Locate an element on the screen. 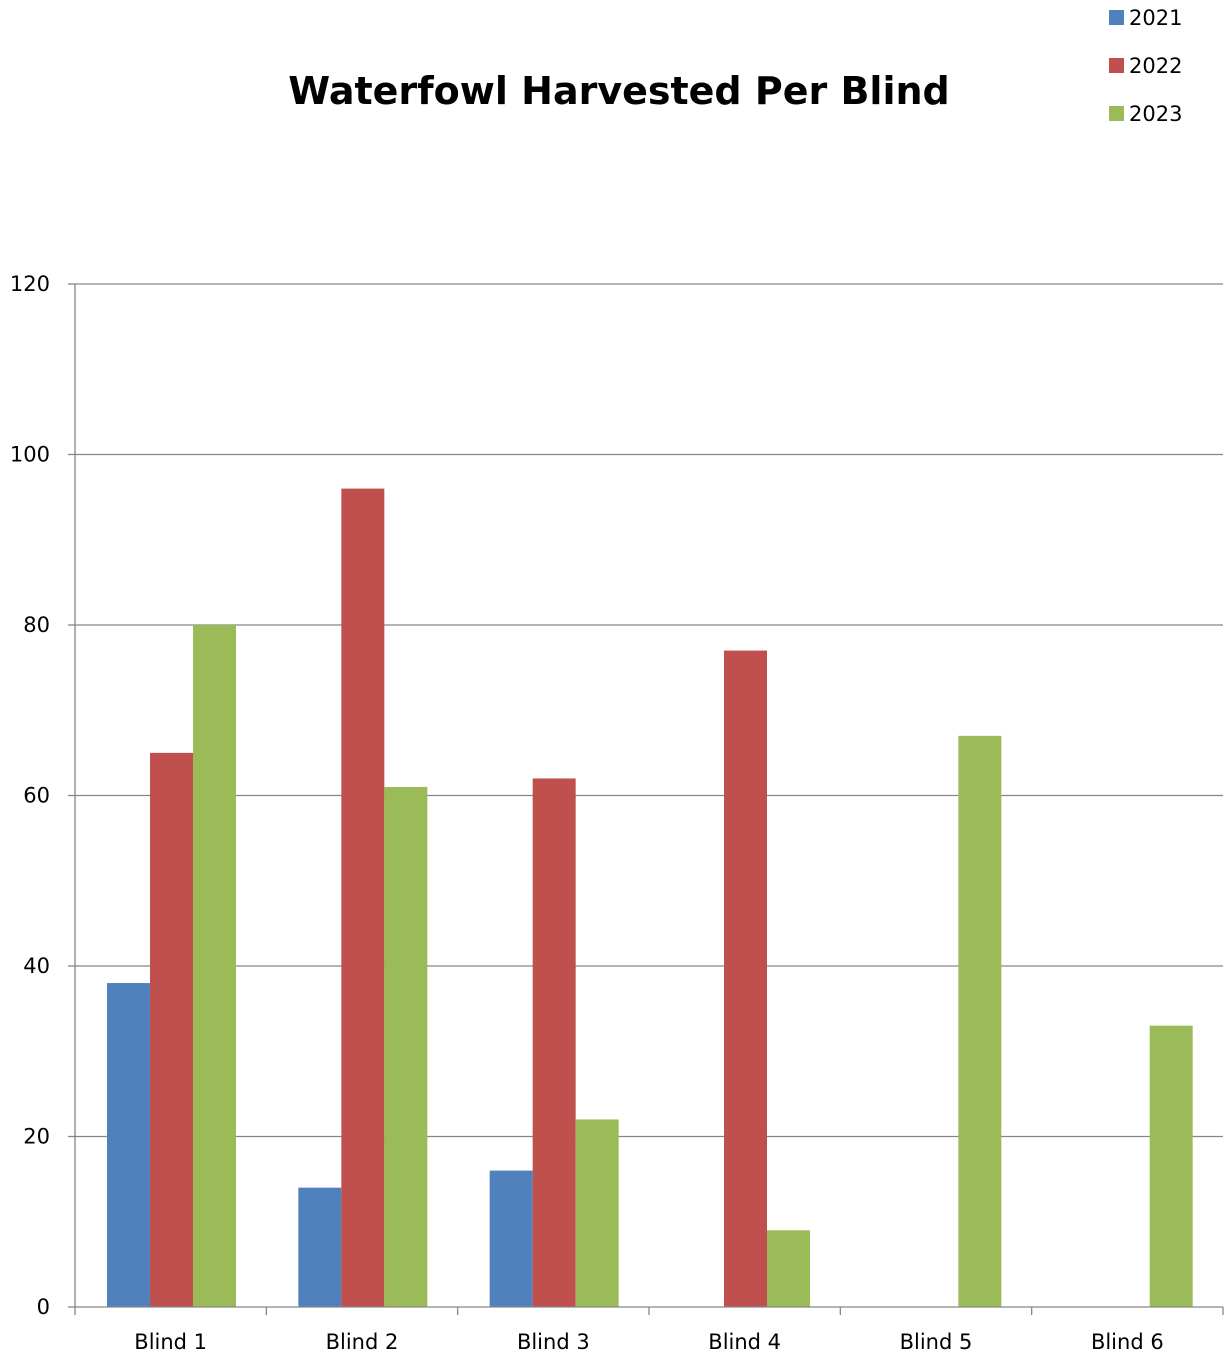  y-axis-ticks: 0 20 40 60 80 100 120 is located at coordinates (42, 795).